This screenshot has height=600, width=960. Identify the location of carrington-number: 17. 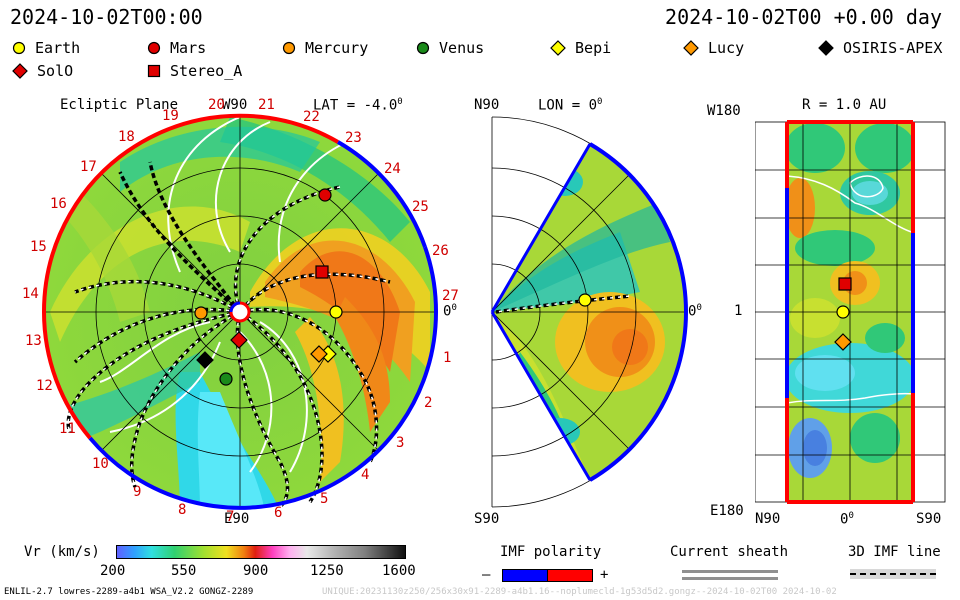
(88, 167).